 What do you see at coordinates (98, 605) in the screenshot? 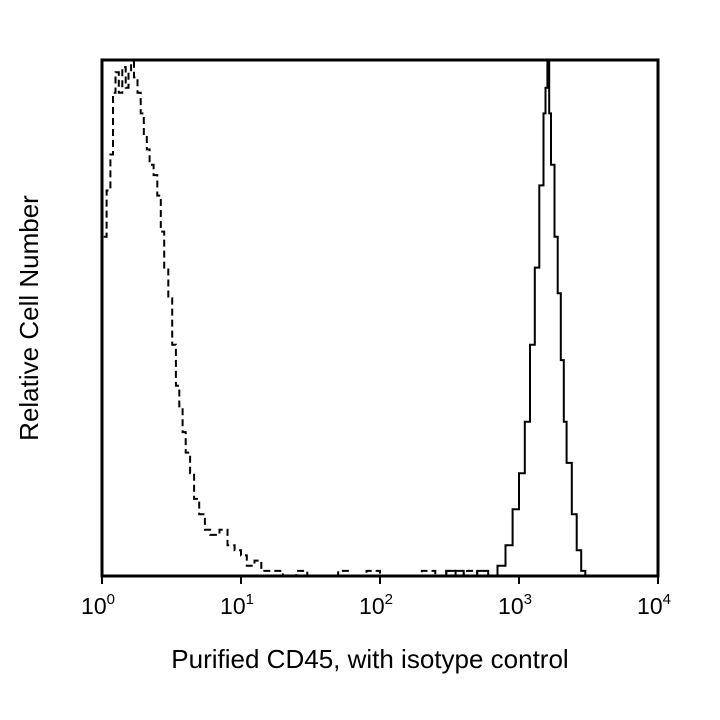
I see `x-tick-label: 10⁰` at bounding box center [98, 605].